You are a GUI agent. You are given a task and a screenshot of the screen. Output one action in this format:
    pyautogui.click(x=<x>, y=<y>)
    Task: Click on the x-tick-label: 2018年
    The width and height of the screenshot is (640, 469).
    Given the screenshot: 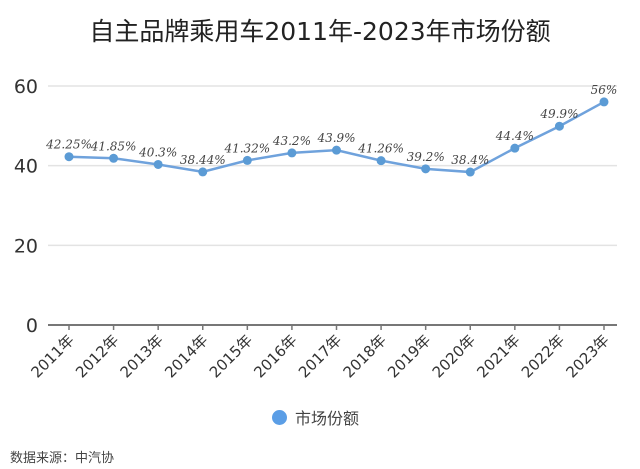 What is the action you would take?
    pyautogui.click(x=365, y=356)
    